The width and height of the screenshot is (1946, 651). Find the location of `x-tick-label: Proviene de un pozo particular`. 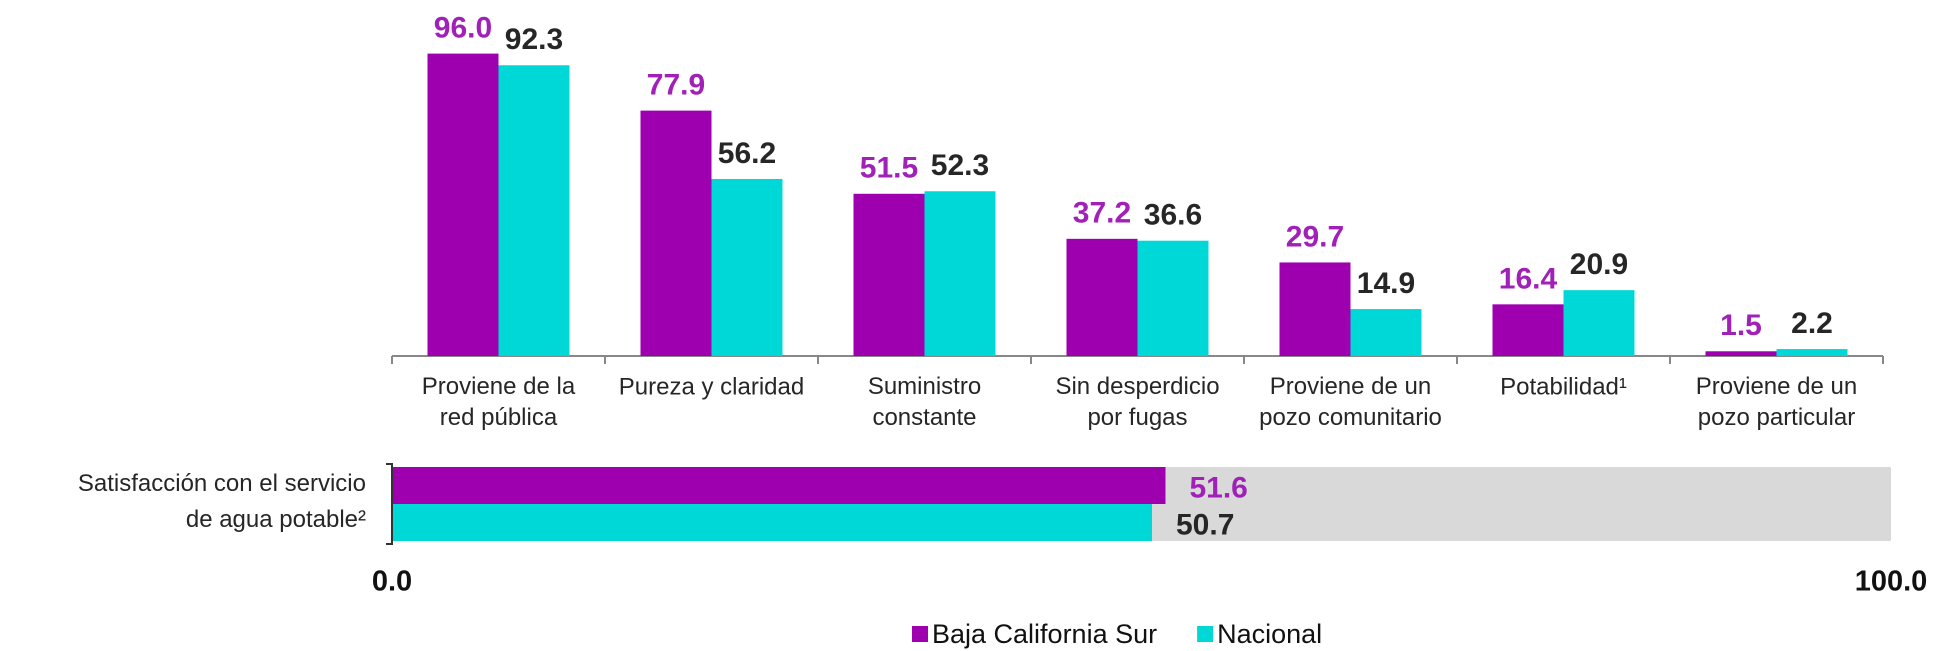

x-tick-label: Proviene de un pozo particular is located at coordinates (1776, 402).